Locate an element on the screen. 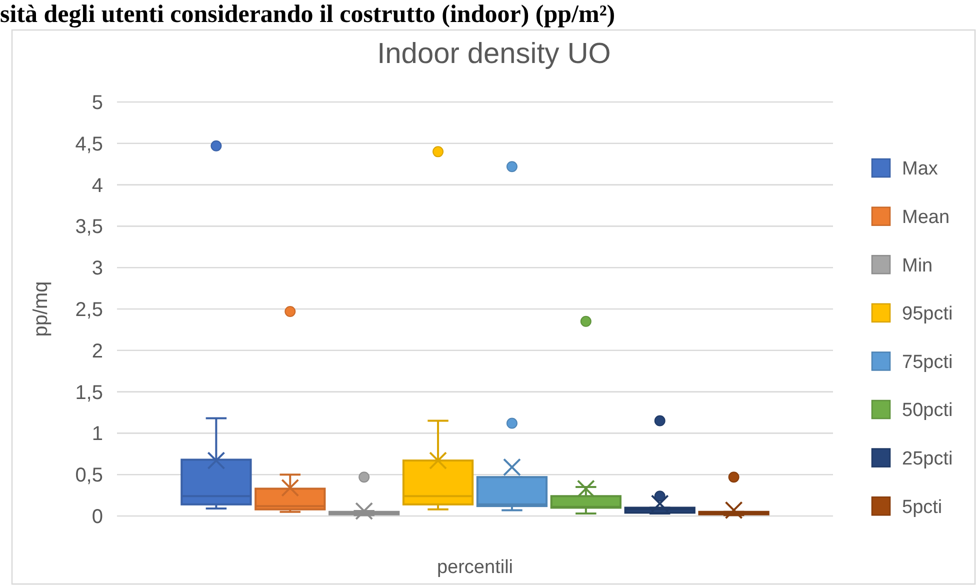  legend-label: 25pcti is located at coordinates (927, 459).